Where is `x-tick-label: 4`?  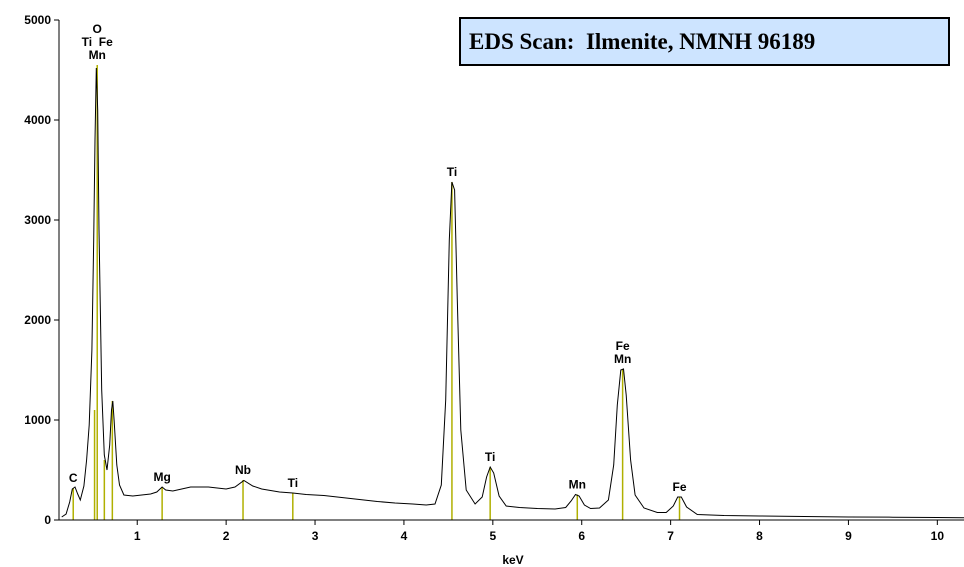
x-tick-label: 4 is located at coordinates (404, 536).